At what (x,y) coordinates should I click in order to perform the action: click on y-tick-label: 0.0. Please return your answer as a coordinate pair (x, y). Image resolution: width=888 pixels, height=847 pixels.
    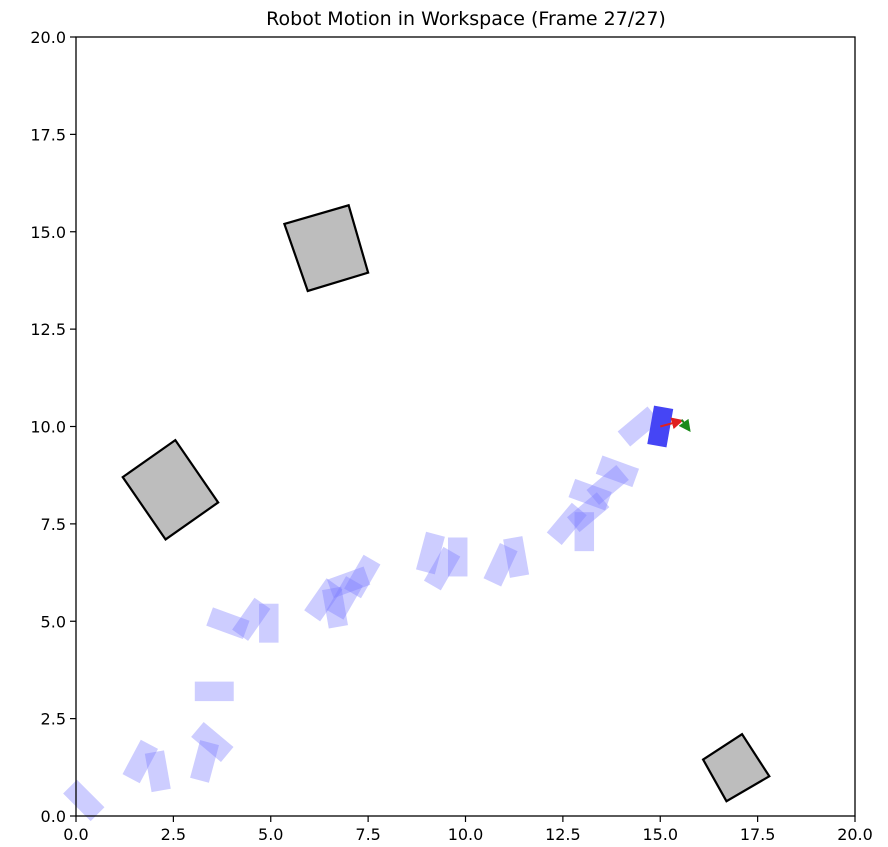
    Looking at the image, I should click on (53, 816).